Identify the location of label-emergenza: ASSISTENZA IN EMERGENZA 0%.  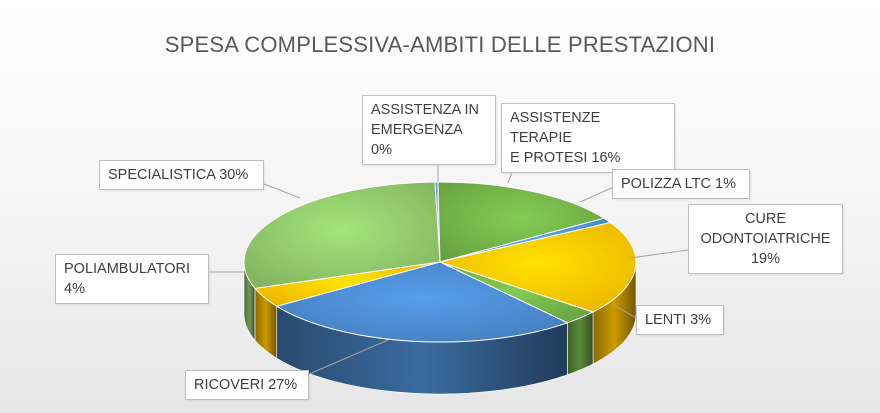
(429, 130).